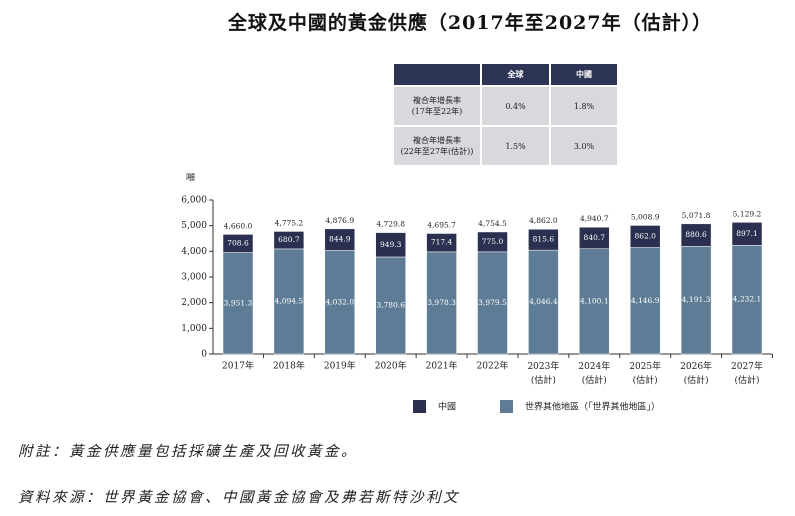 This screenshot has width=795, height=516. What do you see at coordinates (289, 222) in the screenshot?
I see `total-label: 4,775.2` at bounding box center [289, 222].